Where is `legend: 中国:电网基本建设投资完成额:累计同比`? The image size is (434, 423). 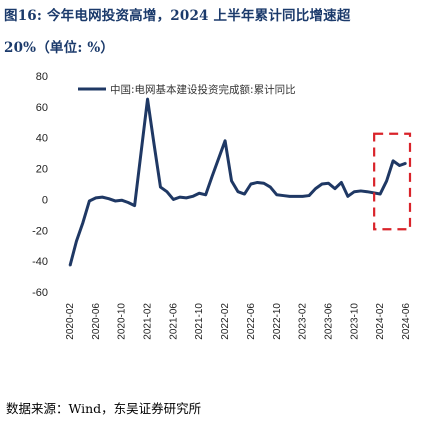 legend: 中国:电网基本建设投资完成额:累计同比 is located at coordinates (187, 89).